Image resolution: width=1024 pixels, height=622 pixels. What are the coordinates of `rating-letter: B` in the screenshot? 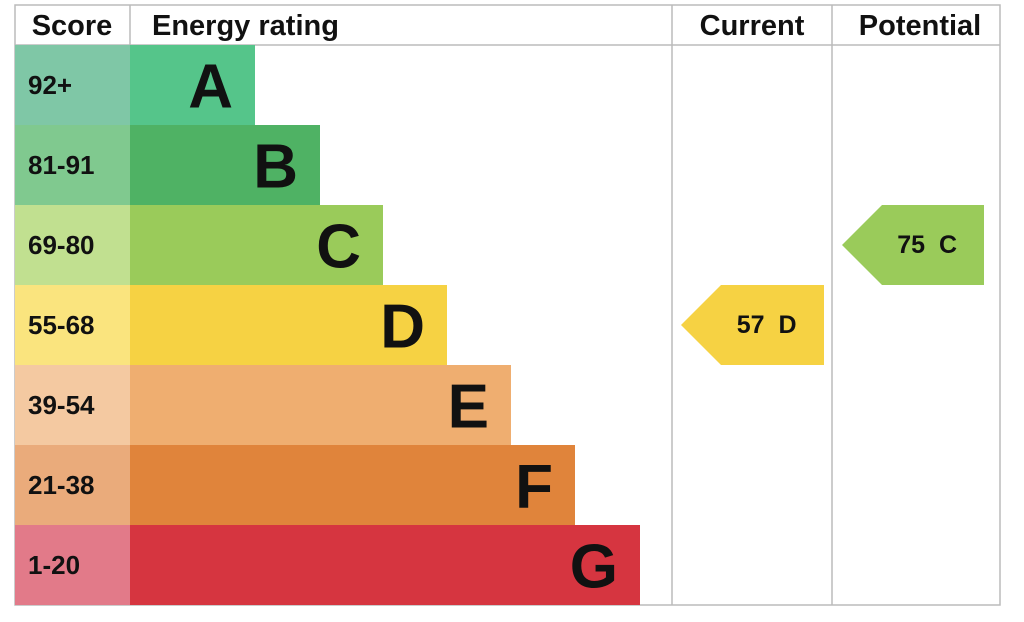 It's located at (275, 167).